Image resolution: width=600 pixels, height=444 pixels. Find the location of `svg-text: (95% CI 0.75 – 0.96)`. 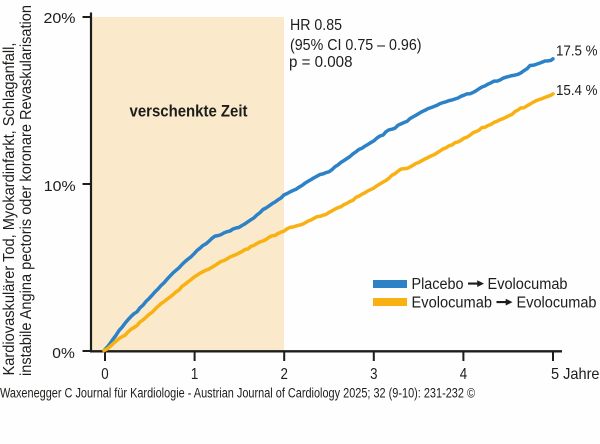

svg-text: (95% CI 0.75 – 0.96) is located at coordinates (356, 45).